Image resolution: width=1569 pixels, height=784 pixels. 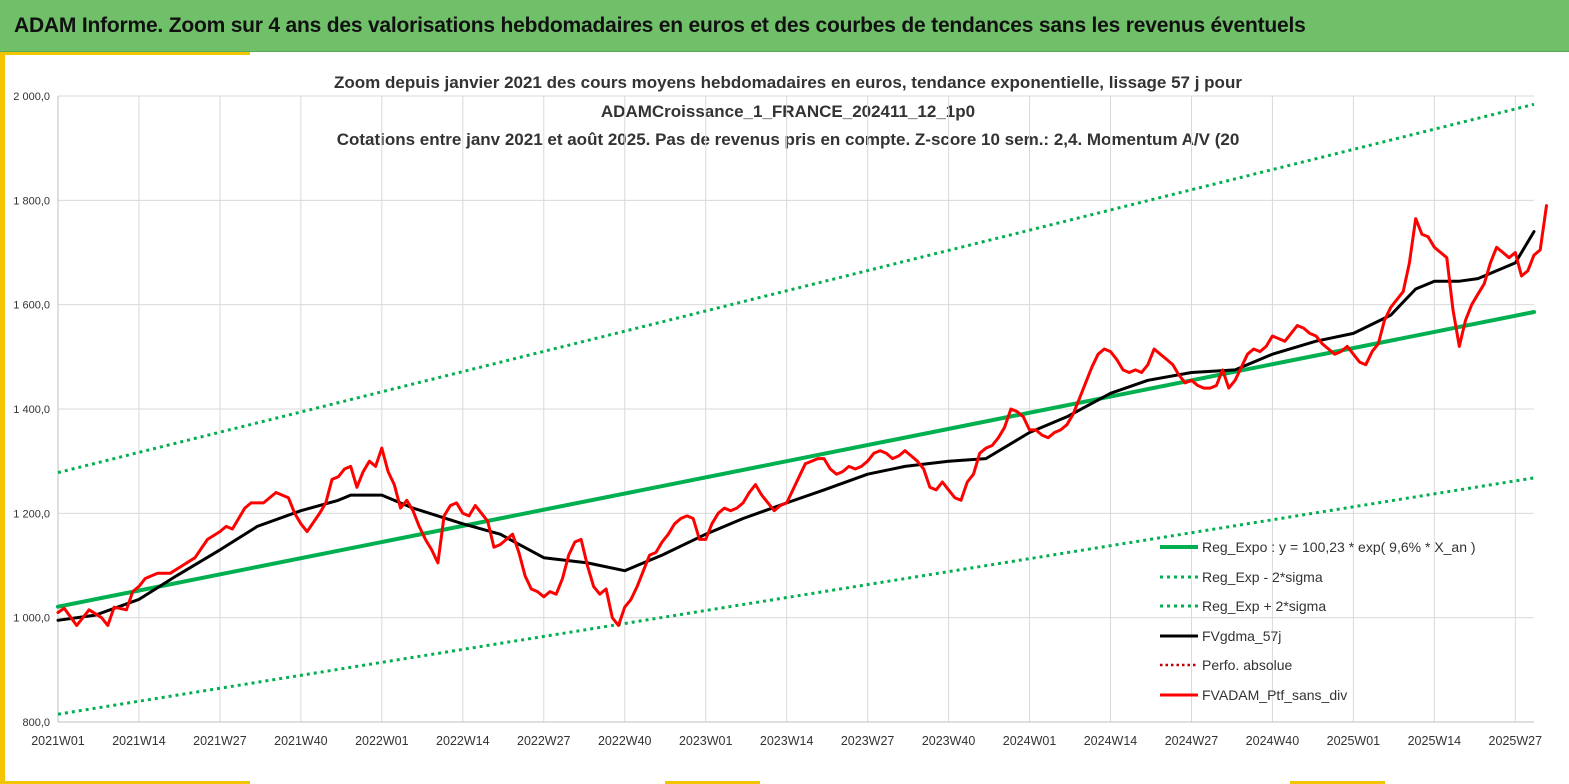 What do you see at coordinates (712, 782) in the screenshot?
I see `accent-bar-bottom-mid` at bounding box center [712, 782].